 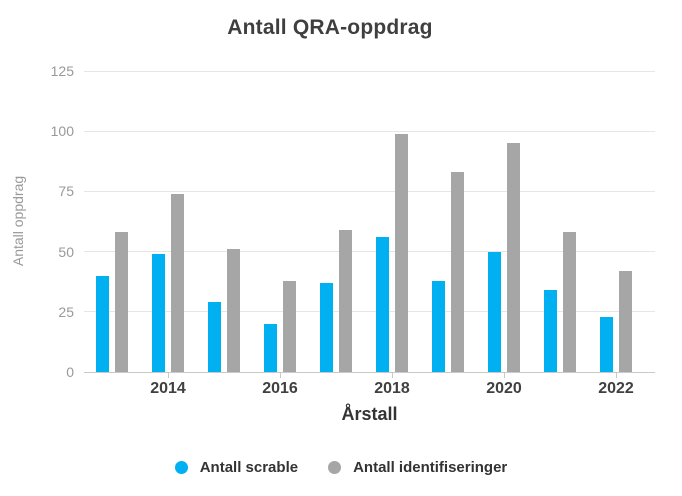 What do you see at coordinates (430, 467) in the screenshot?
I see `legend-label: Antall identifiseringer` at bounding box center [430, 467].